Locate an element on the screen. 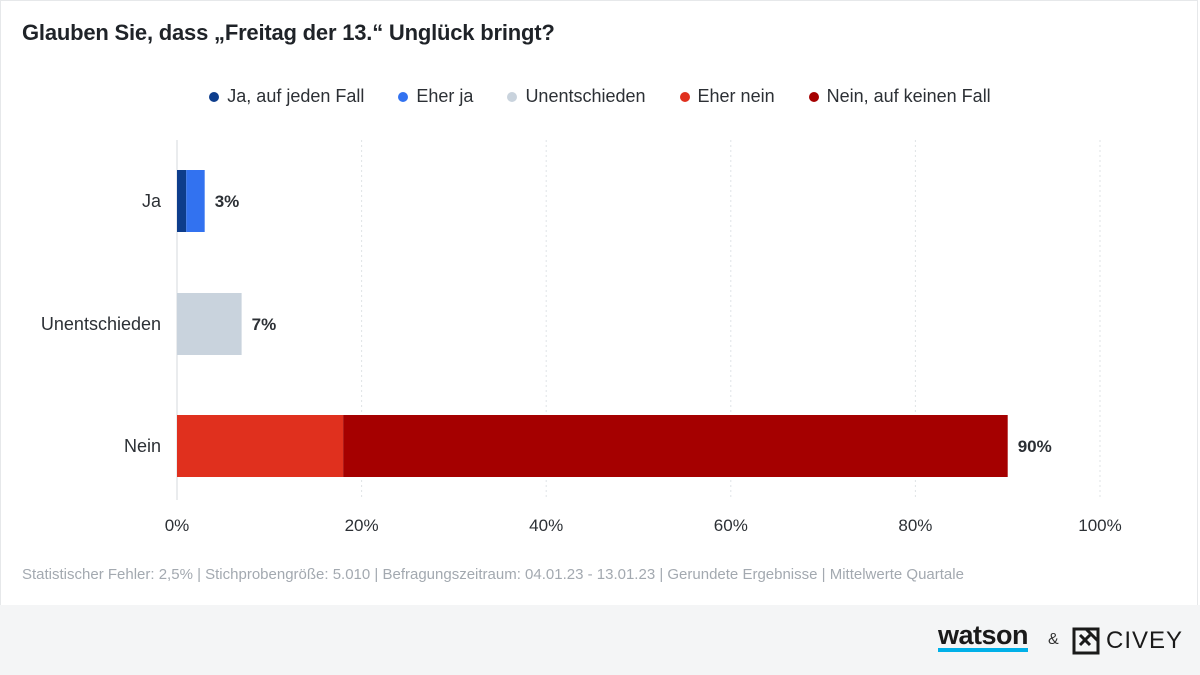 Image resolution: width=1200 pixels, height=675 pixels. legend-item: Unentschieden is located at coordinates (576, 96).